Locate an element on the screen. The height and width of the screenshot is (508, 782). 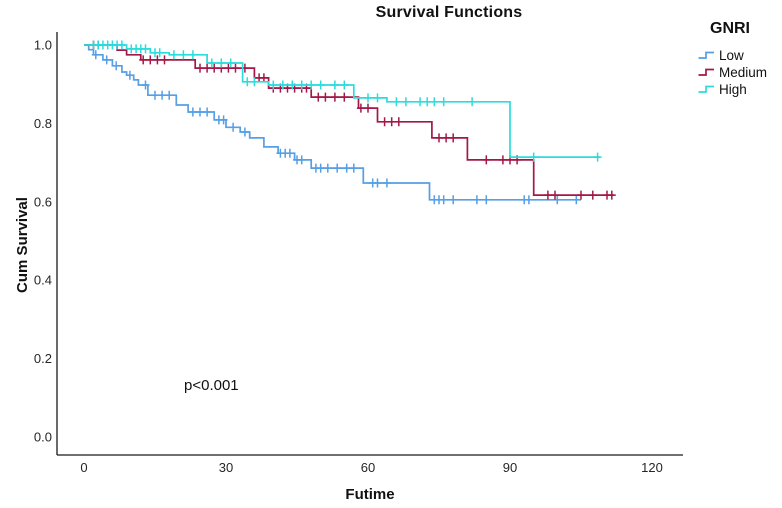
chart-title: Survival Functions is located at coordinates (449, 12).